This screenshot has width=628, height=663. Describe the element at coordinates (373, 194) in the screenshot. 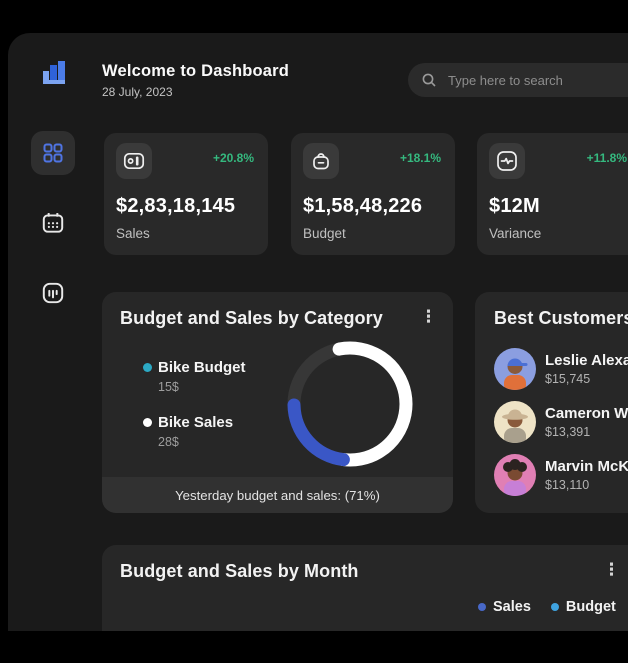

I see `stat-card-budget: +18.1% $1,58,48,226 Budget` at that location.